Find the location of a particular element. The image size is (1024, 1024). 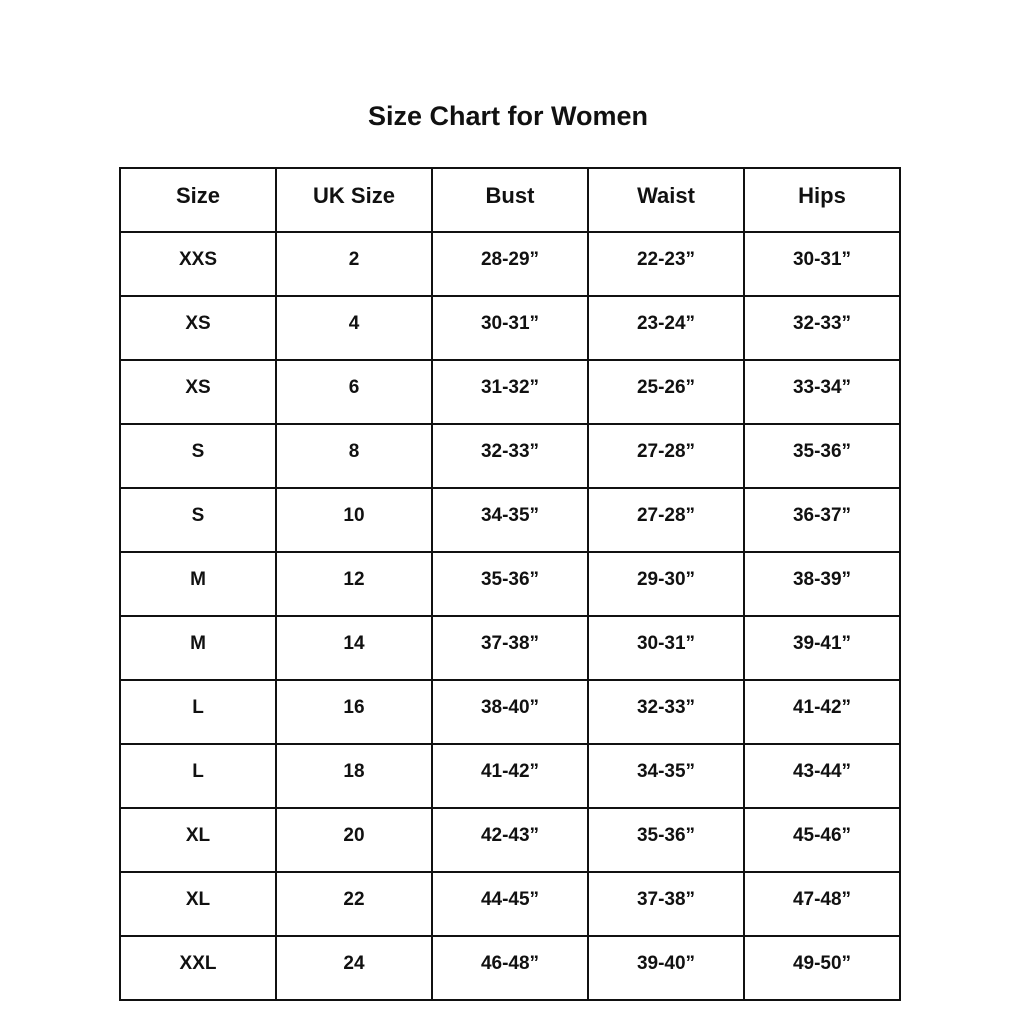

cell-size: XXL is located at coordinates (198, 968).